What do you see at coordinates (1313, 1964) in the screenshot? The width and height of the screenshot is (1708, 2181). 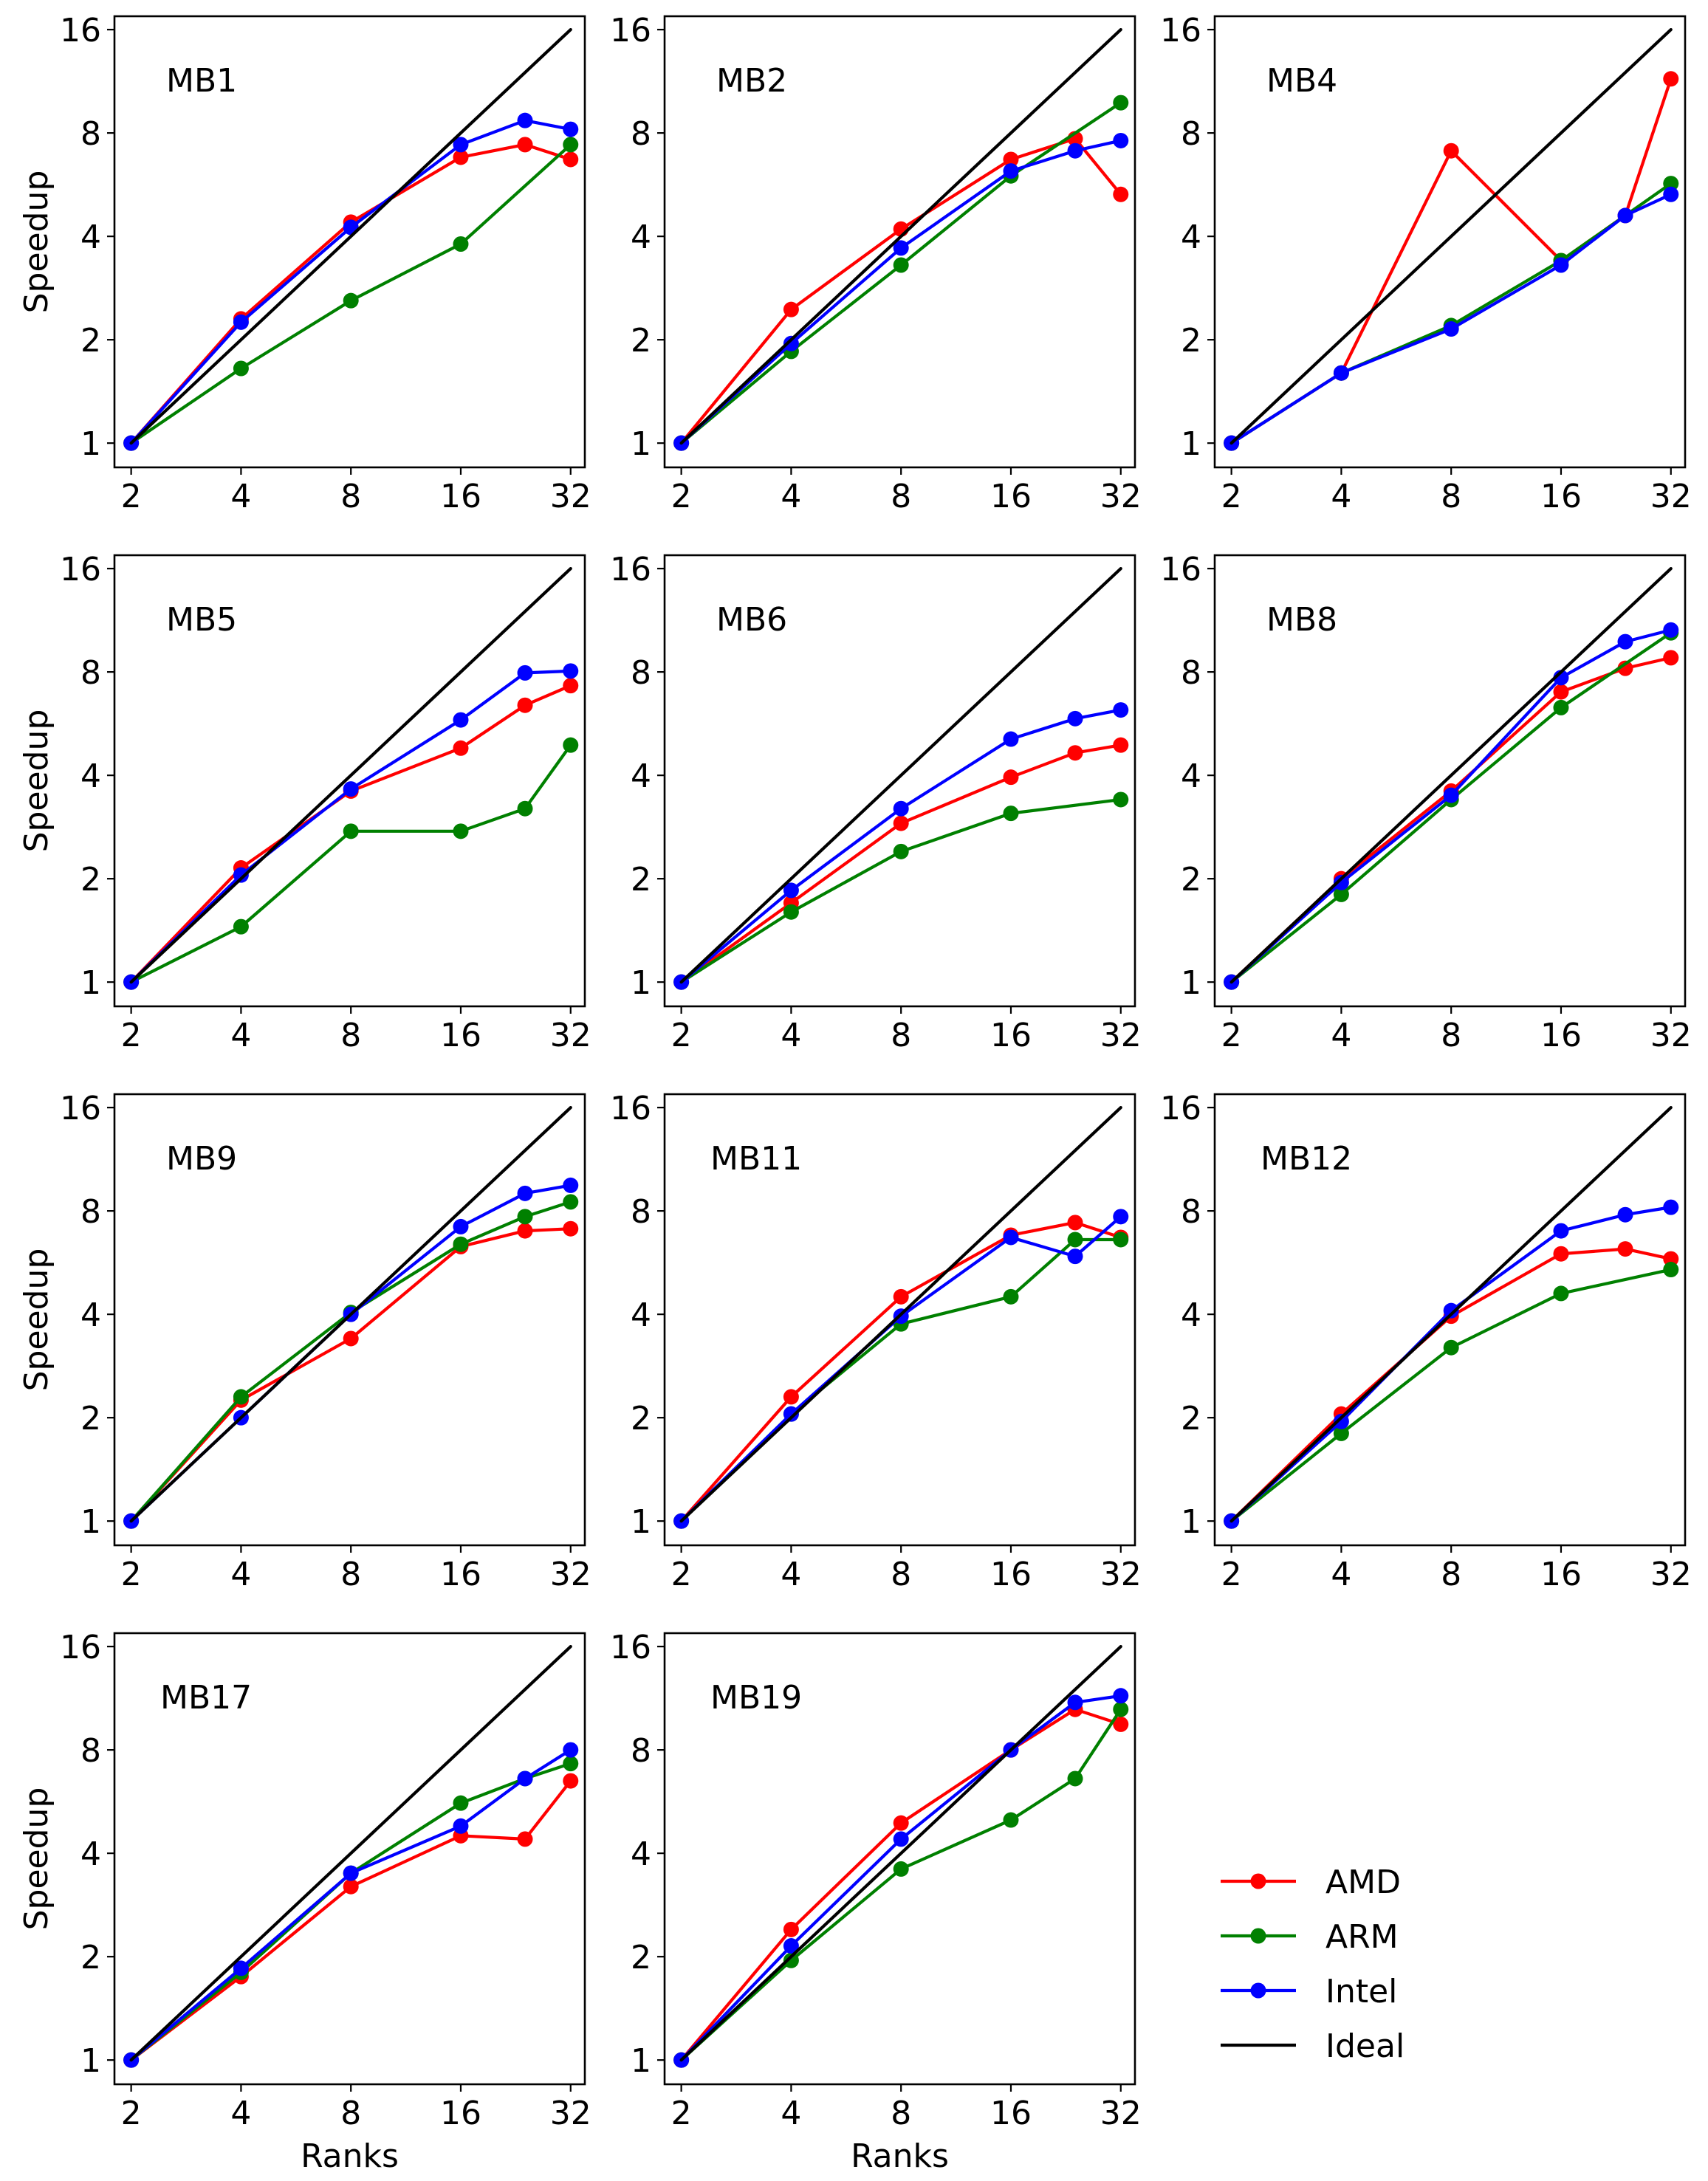 I see `legend: AMD ARM Intel Ideal` at bounding box center [1313, 1964].